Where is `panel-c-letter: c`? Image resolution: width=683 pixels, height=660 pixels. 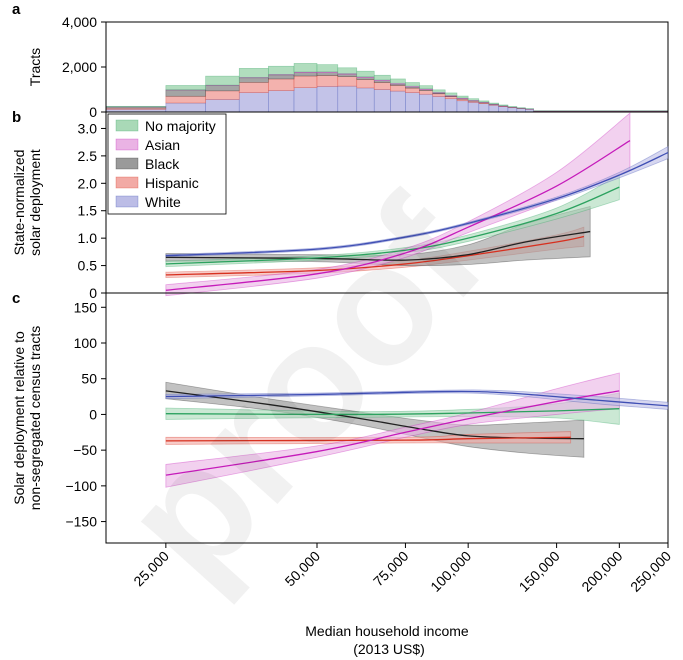 panel-c-letter: c is located at coordinates (16, 298).